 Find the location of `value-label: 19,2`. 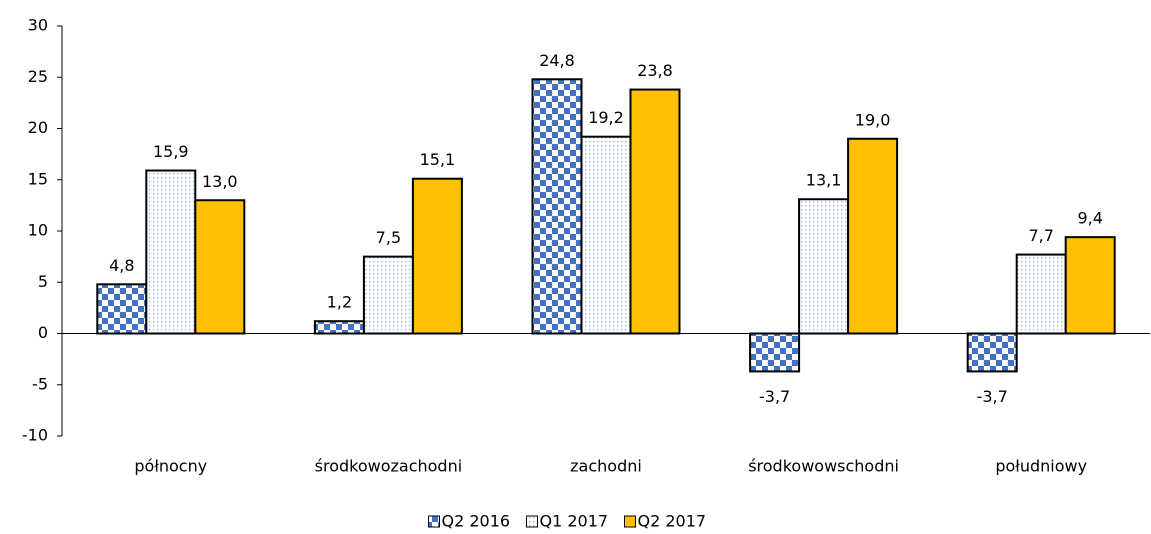

value-label: 19,2 is located at coordinates (606, 117).